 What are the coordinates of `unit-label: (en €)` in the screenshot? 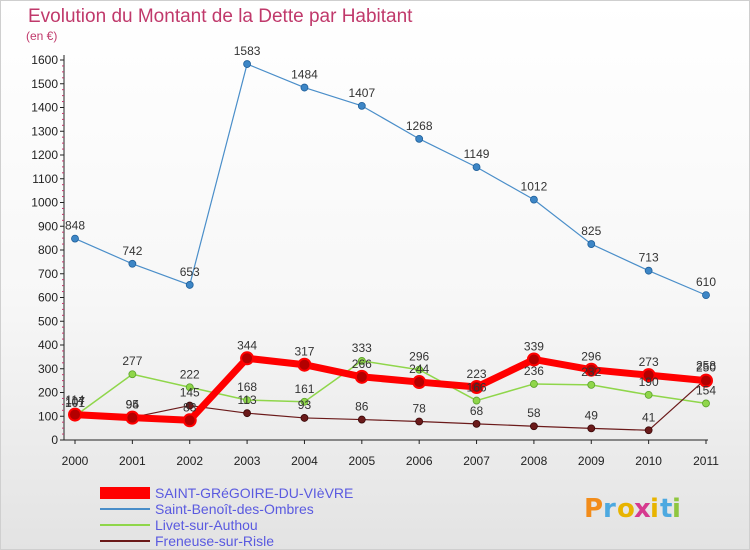 It's located at (41, 36).